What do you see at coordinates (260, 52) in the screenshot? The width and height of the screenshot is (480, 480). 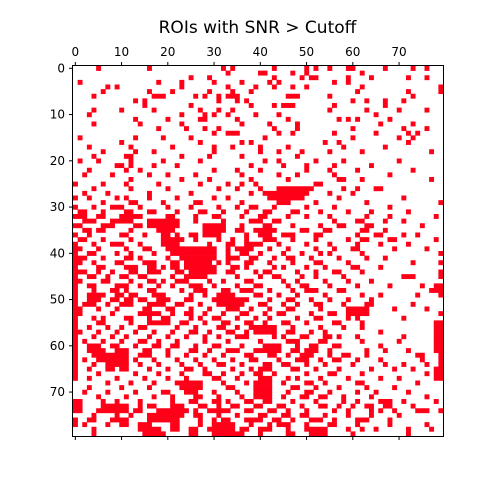 I see `x-tick-label: 40` at bounding box center [260, 52].